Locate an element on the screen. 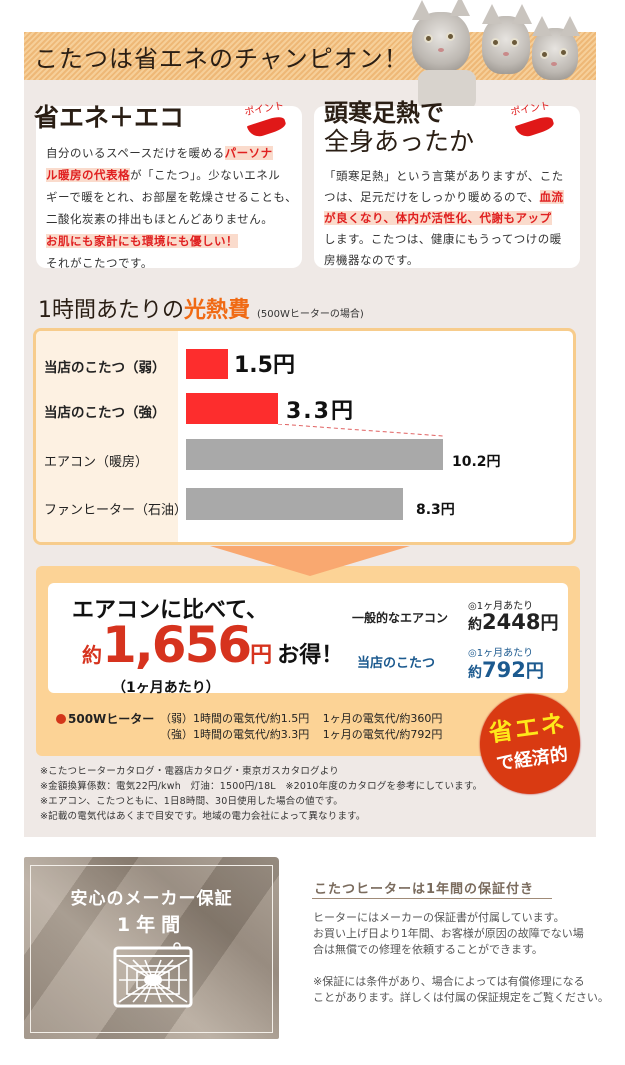 The height and width of the screenshot is (1065, 625). bar-kotatsu-high is located at coordinates (232, 408).